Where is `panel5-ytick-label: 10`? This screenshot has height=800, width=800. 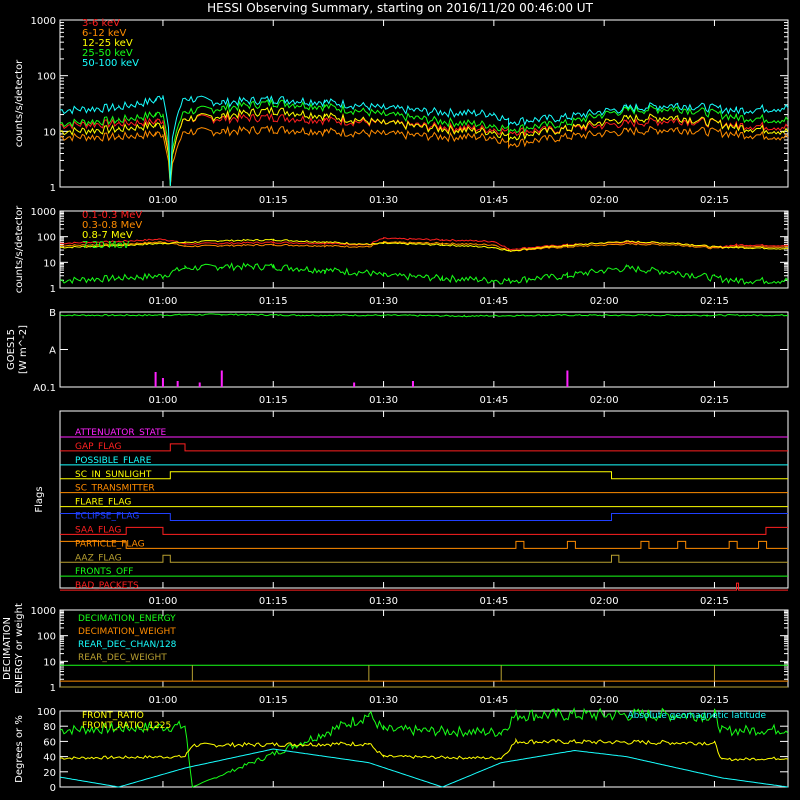
panel5-ytick-label: 10 is located at coordinates (49, 662).